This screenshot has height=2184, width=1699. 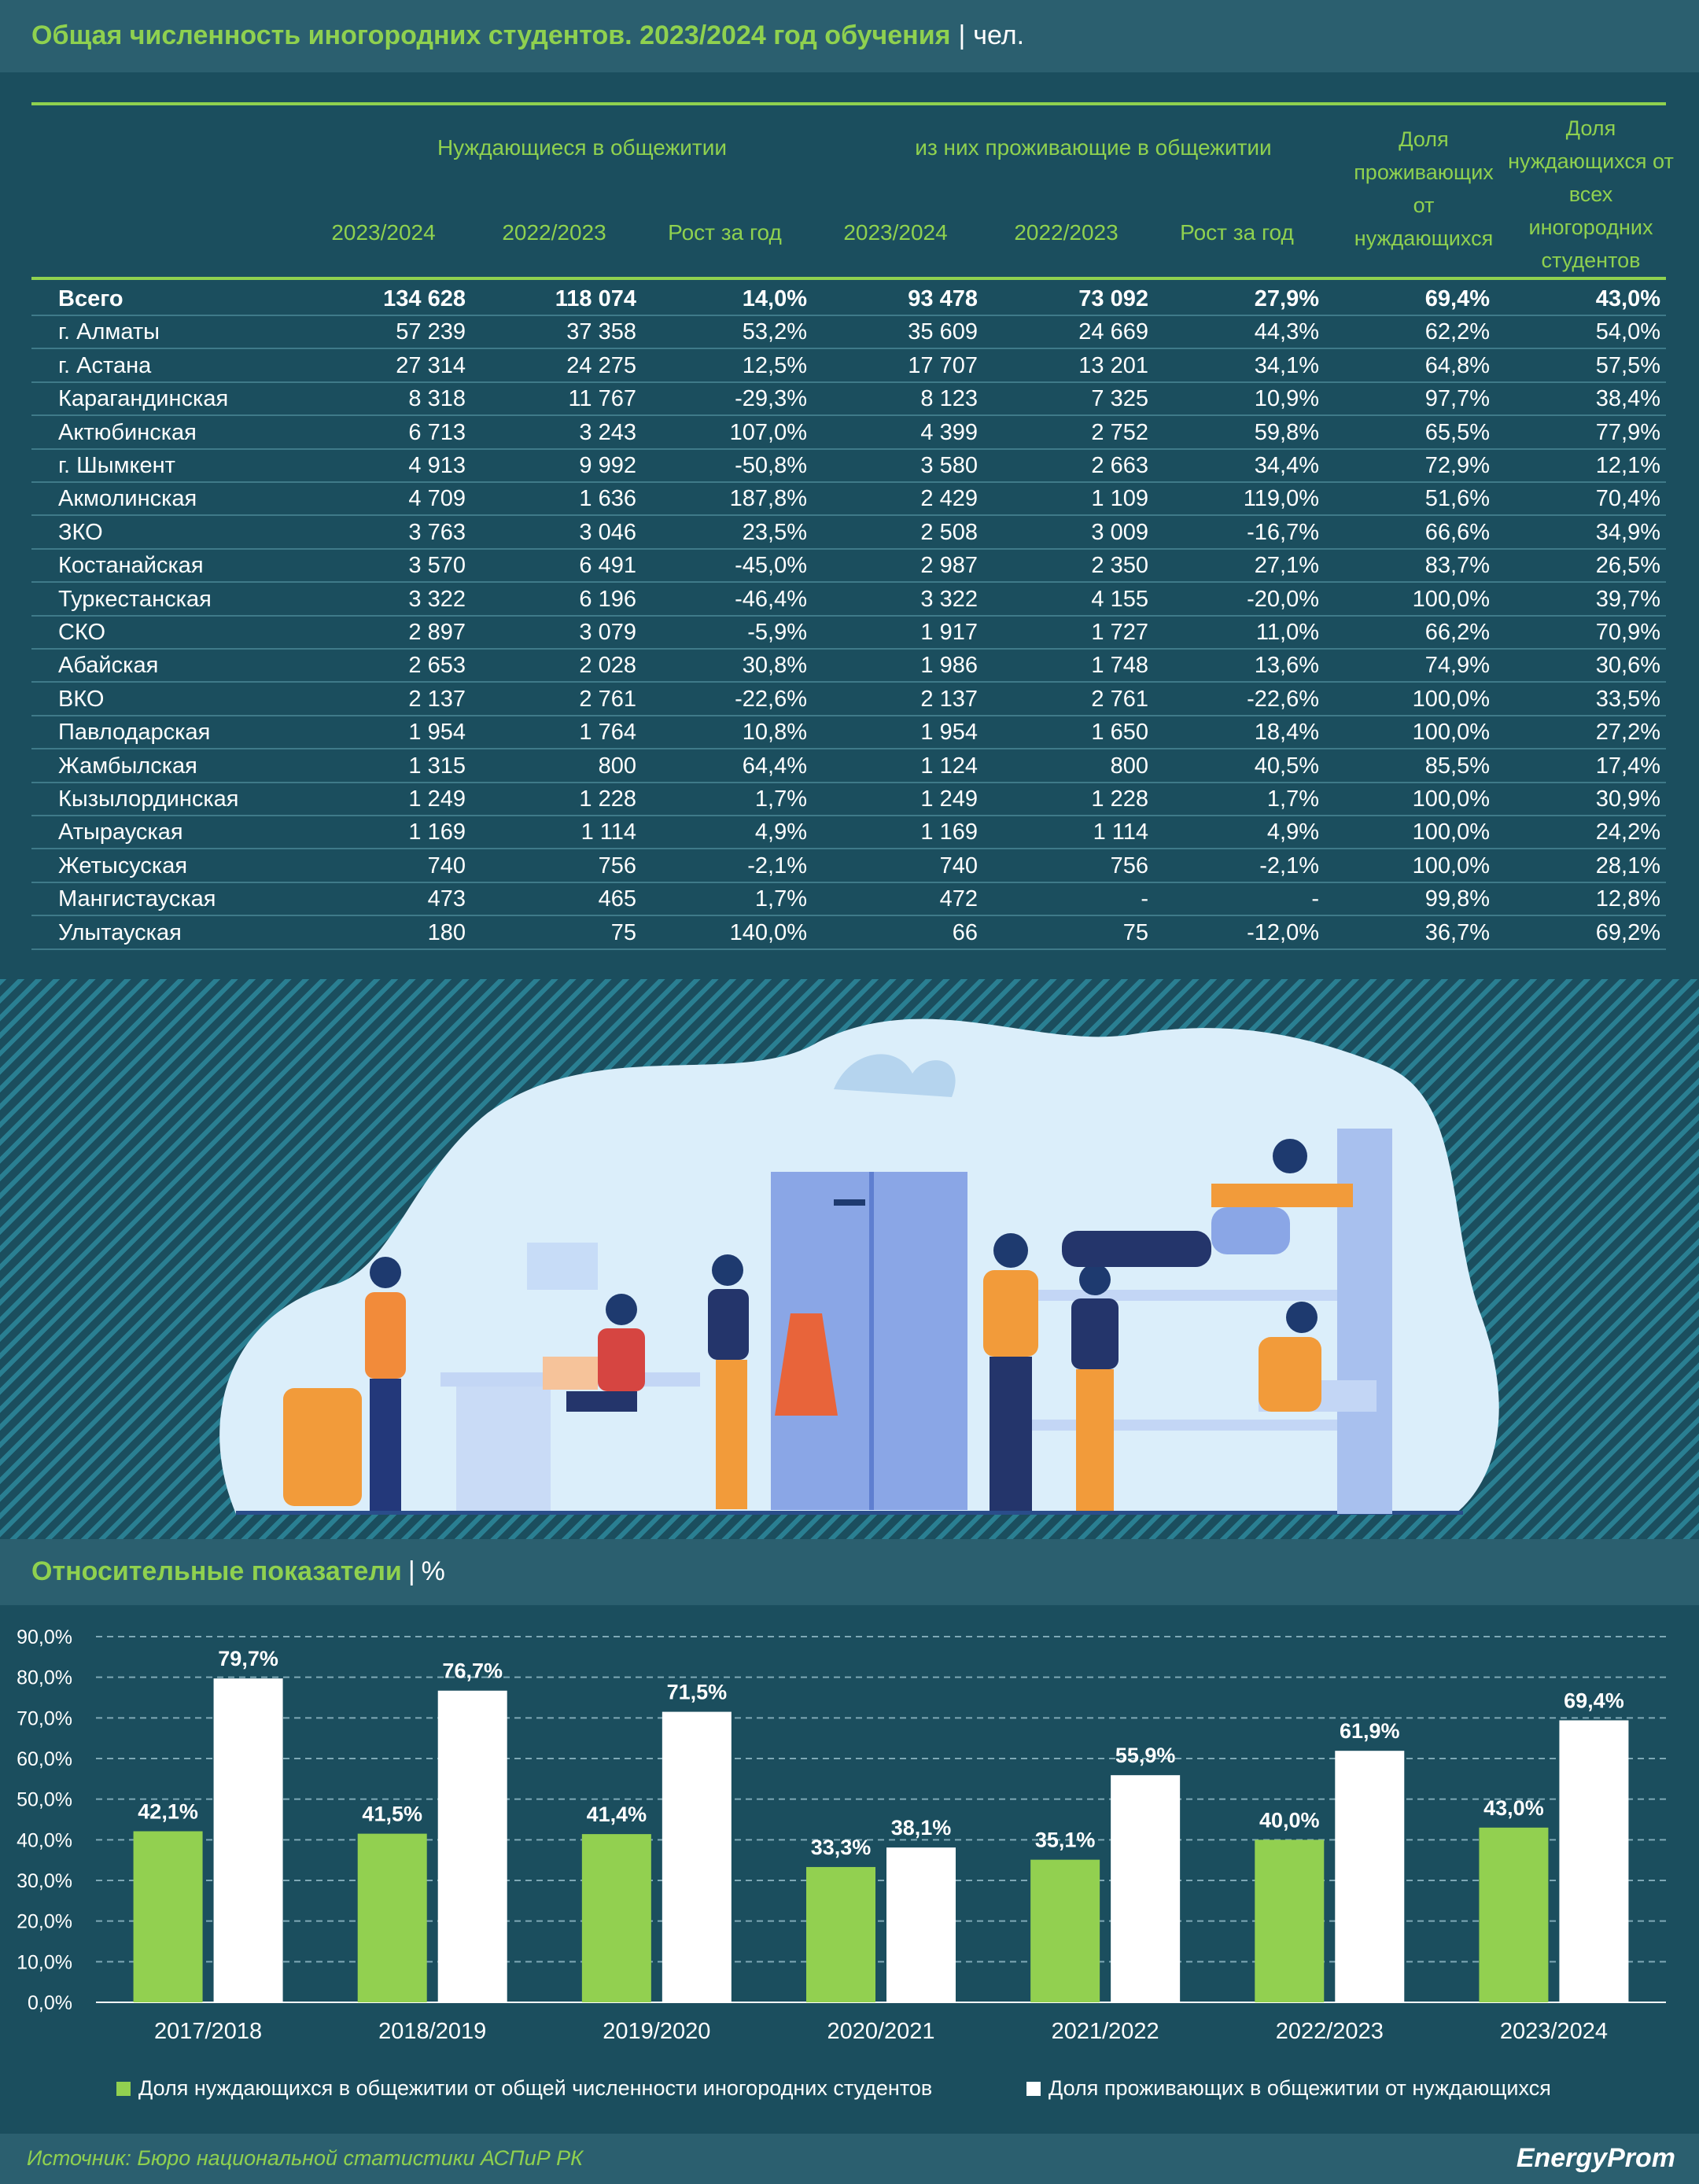 What do you see at coordinates (385, 1272) in the screenshot?
I see `person-1-head` at bounding box center [385, 1272].